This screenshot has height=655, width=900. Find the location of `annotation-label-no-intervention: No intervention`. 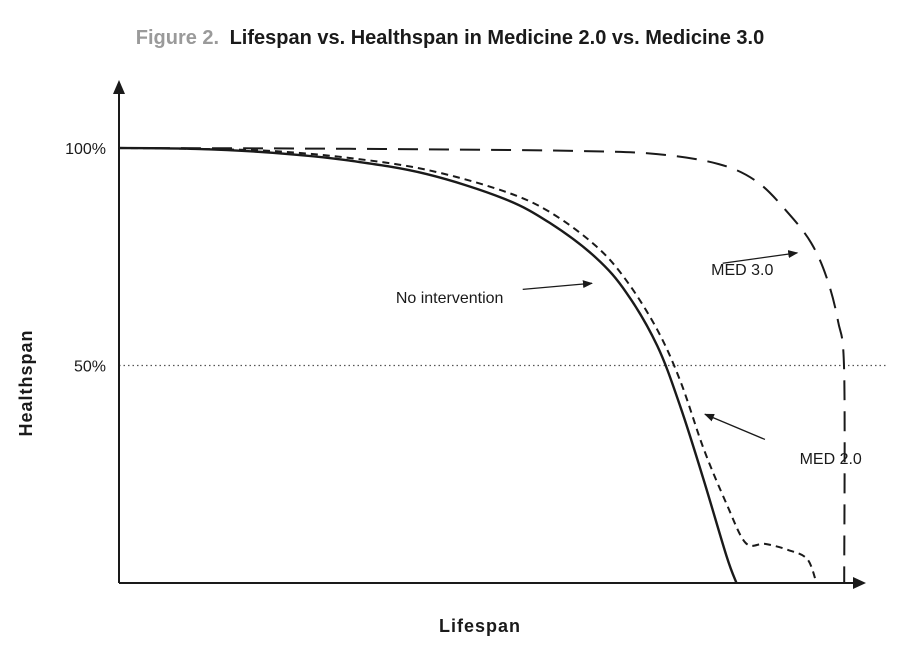

annotation-label-no-intervention: No intervention is located at coordinates (450, 298).